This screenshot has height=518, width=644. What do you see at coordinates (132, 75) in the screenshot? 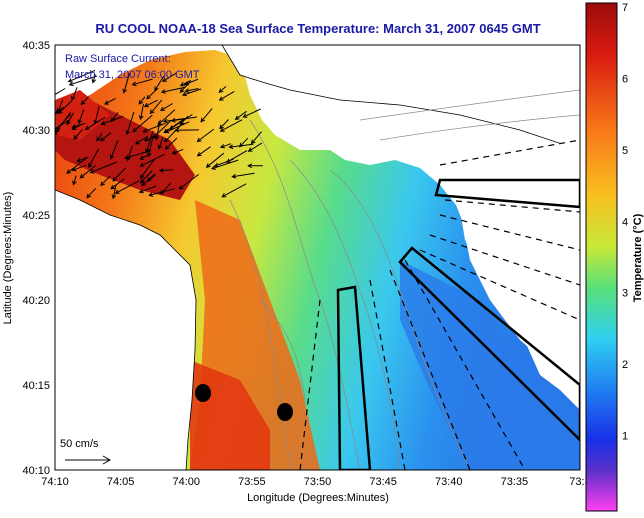
I see `current-note-line2: March 31, 2007 06:00 GMT` at bounding box center [132, 75].